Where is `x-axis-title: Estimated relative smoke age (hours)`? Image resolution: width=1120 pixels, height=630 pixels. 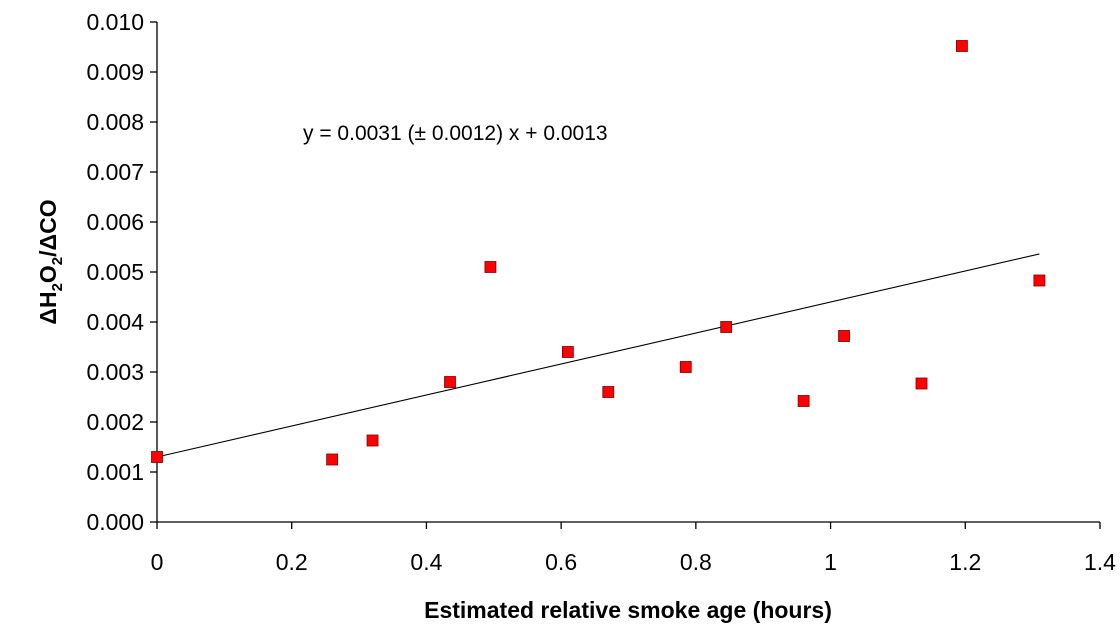 x-axis-title: Estimated relative smoke age (hours) is located at coordinates (628, 610).